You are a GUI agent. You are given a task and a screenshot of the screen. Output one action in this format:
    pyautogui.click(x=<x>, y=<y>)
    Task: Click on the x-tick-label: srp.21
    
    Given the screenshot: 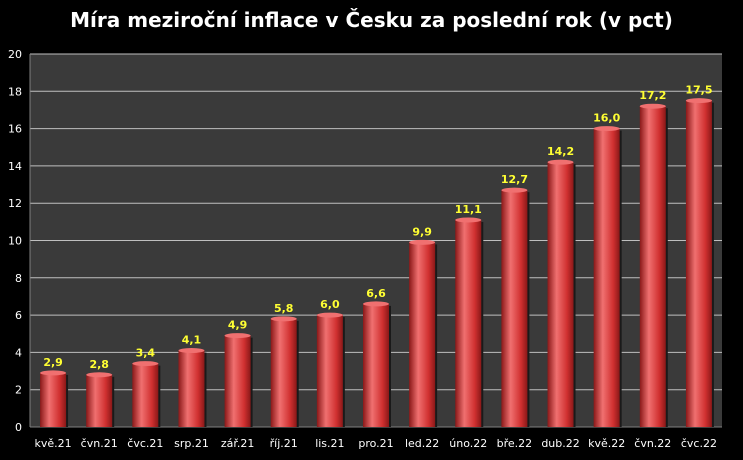 What is the action you would take?
    pyautogui.click(x=191, y=443)
    